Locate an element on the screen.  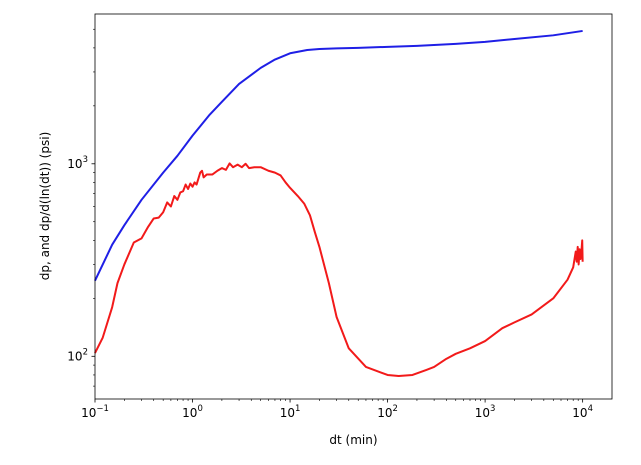
x-ticks: 10⁻¹ 10⁰ 10¹ 10² 10³ 10⁴ is located at coordinates (337, 409).